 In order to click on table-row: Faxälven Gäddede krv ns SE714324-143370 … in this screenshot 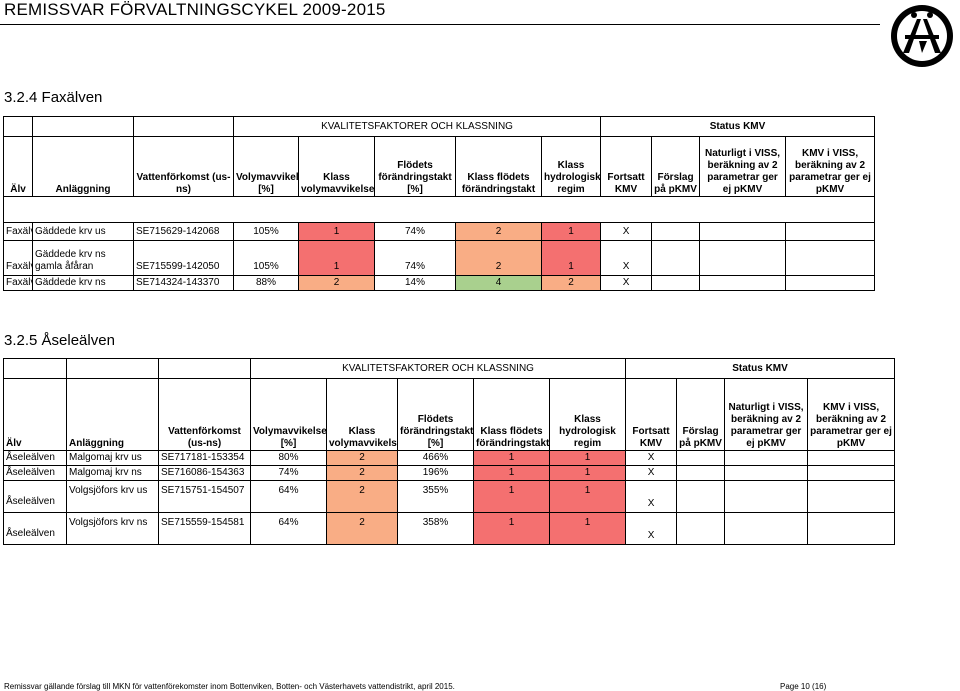, I will do `click(439, 283)`.